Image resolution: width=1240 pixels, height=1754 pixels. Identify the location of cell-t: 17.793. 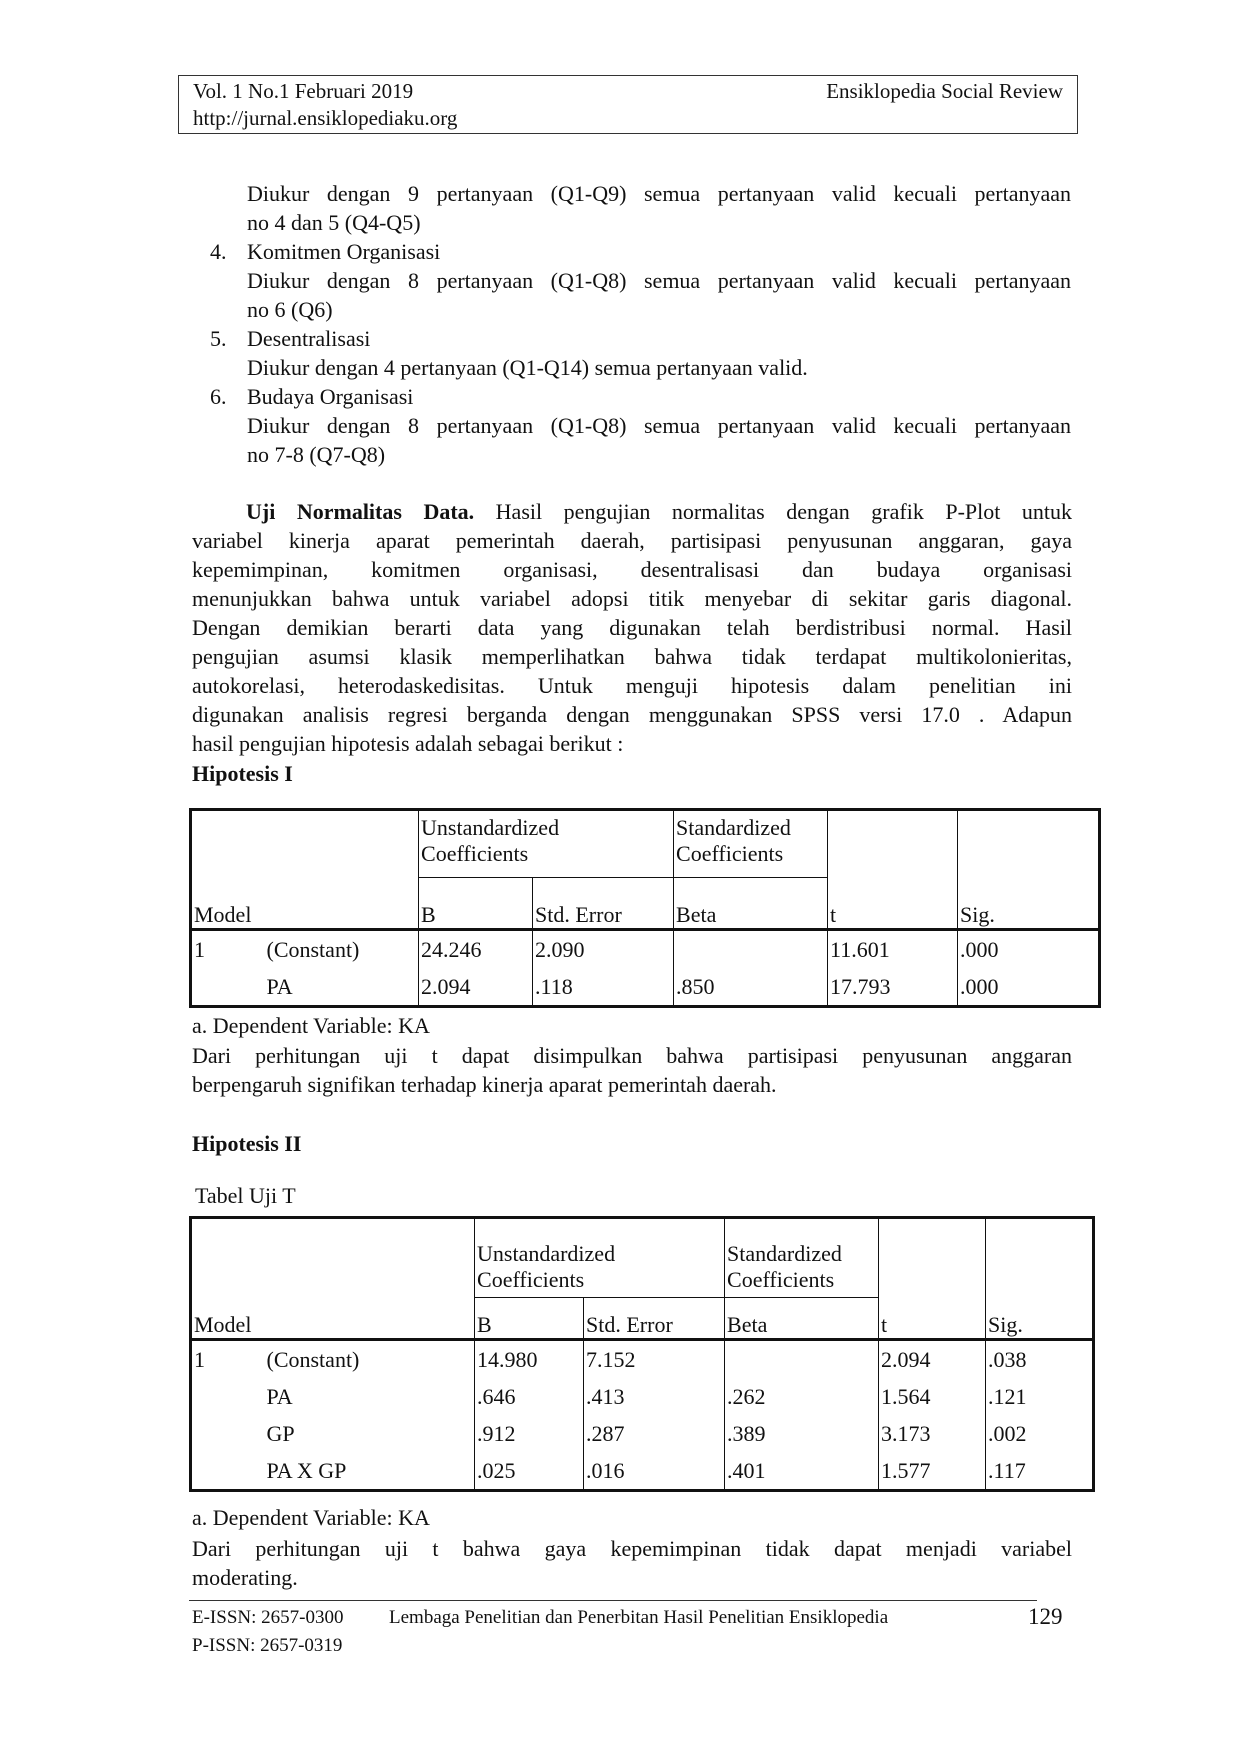
(893, 987).